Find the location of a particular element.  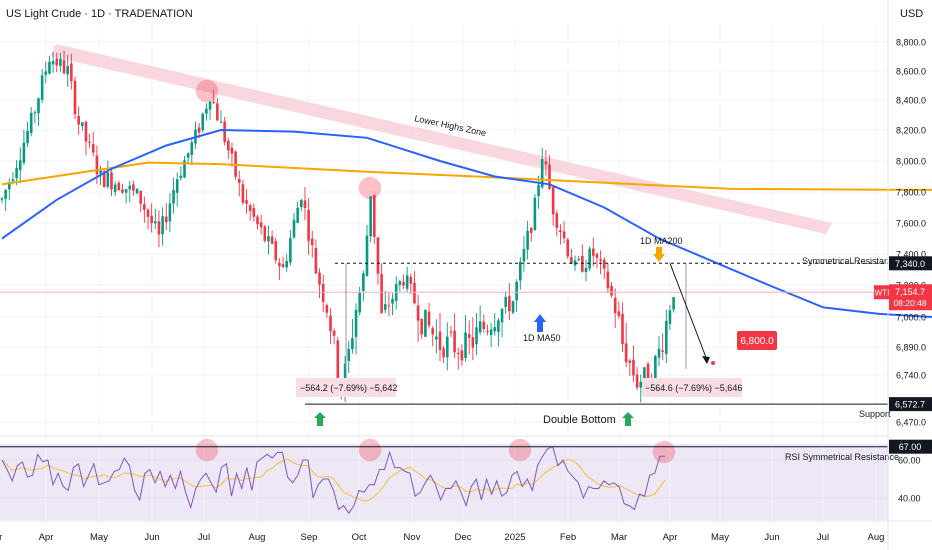

rsi-tick-label: 60.00 is located at coordinates (909, 461).